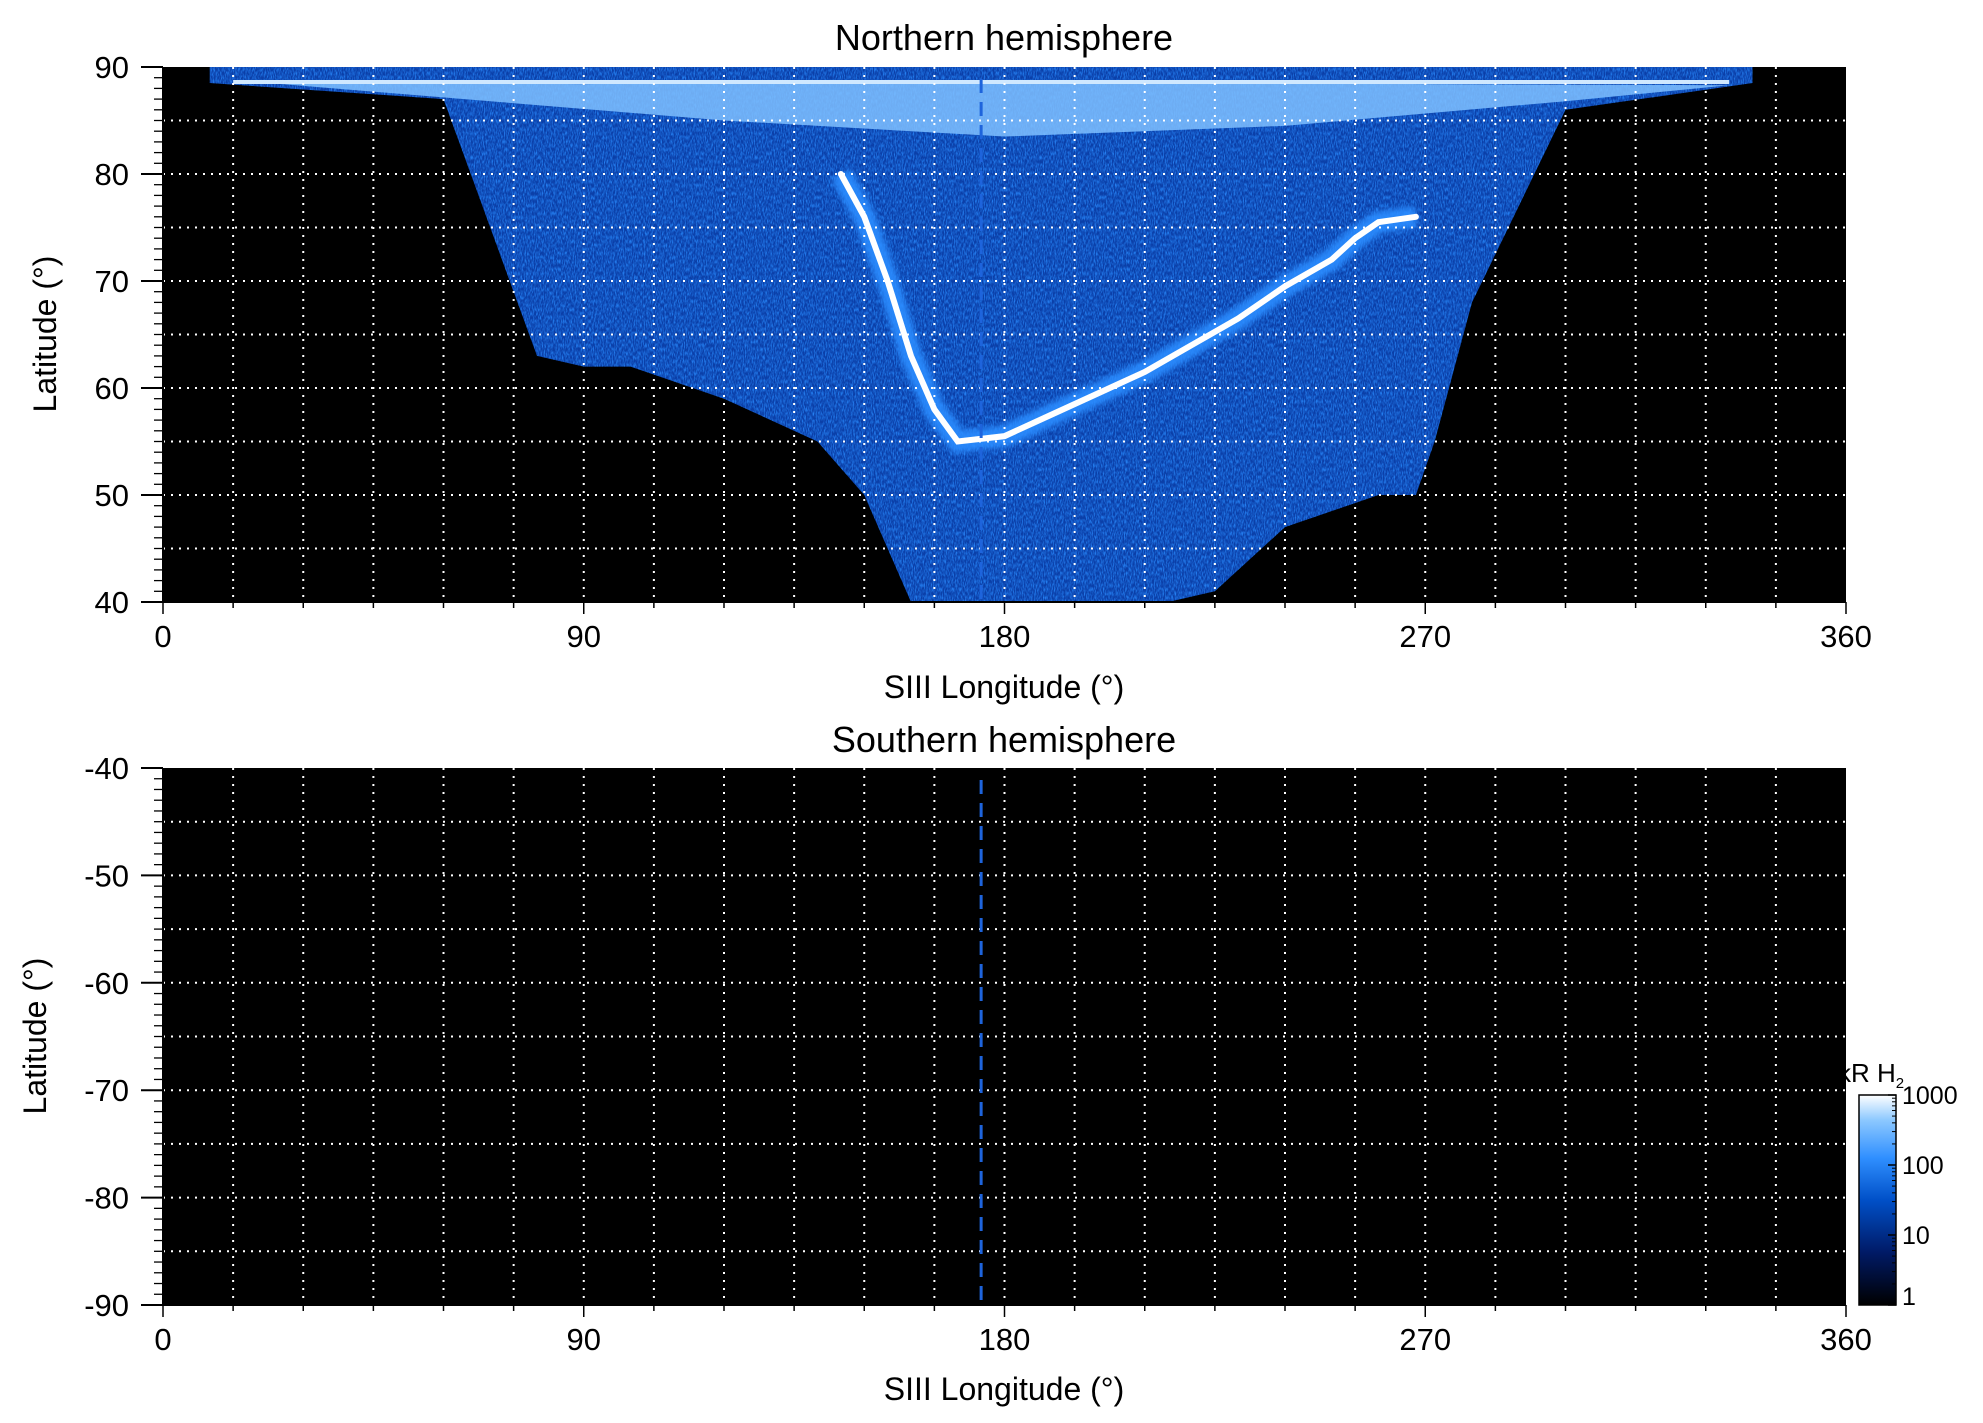 This screenshot has width=1983, height=1423. What do you see at coordinates (584, 1339) in the screenshot?
I see `southern-x-tick-label: 90` at bounding box center [584, 1339].